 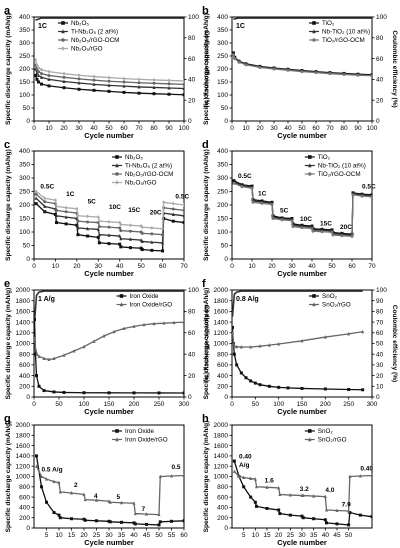 I want to click on panel-label: b, so click(x=205, y=11).